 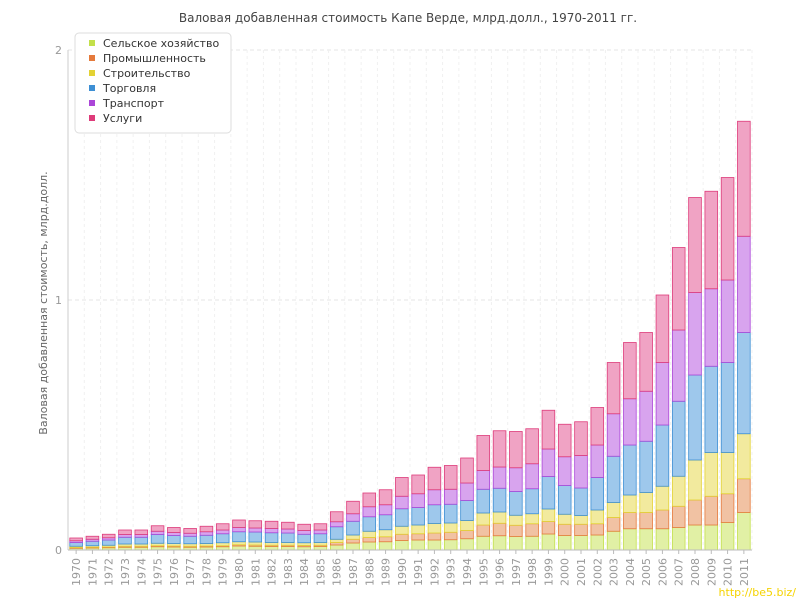 I want to click on x-tick-label: 1973, so click(x=125, y=572).